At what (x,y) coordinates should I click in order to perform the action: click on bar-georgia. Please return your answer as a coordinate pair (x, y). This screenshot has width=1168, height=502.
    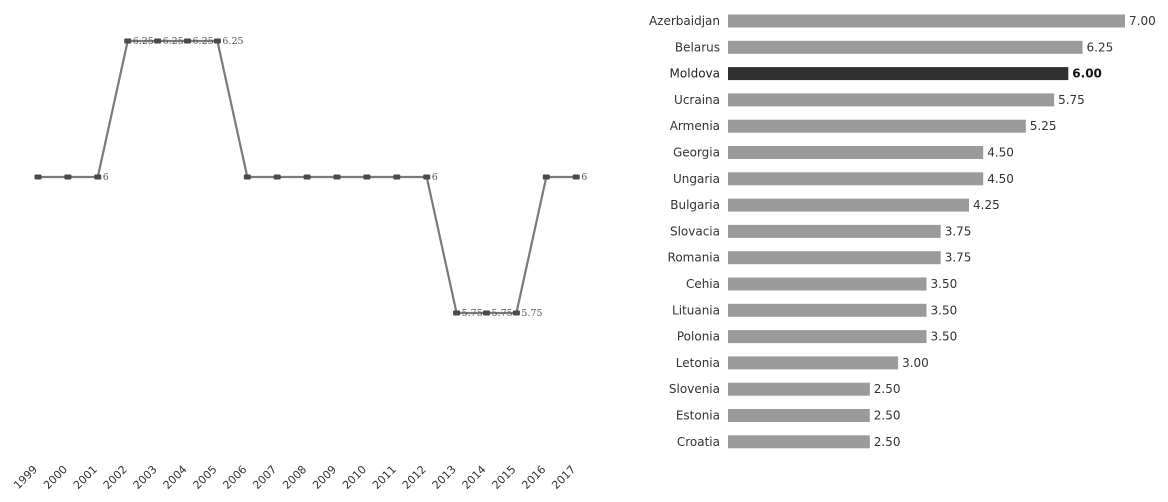
    Looking at the image, I should click on (856, 152).